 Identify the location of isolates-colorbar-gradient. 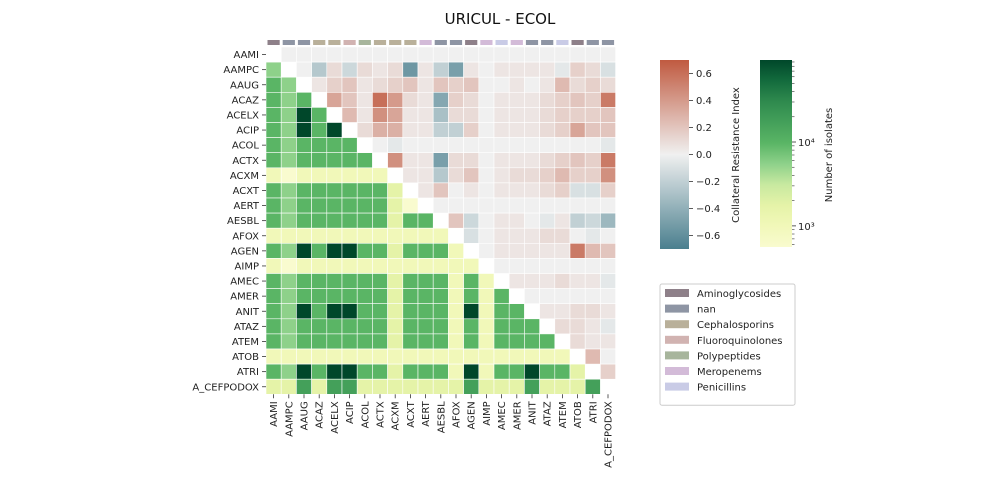
(776, 153).